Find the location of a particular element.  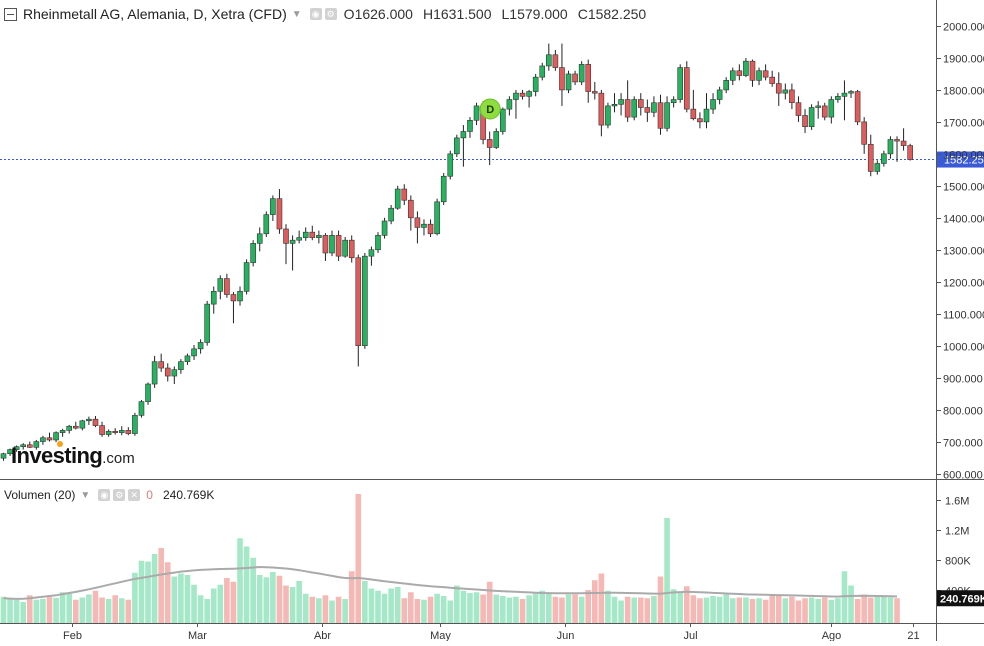

dividend-marker-circle is located at coordinates (490, 109).